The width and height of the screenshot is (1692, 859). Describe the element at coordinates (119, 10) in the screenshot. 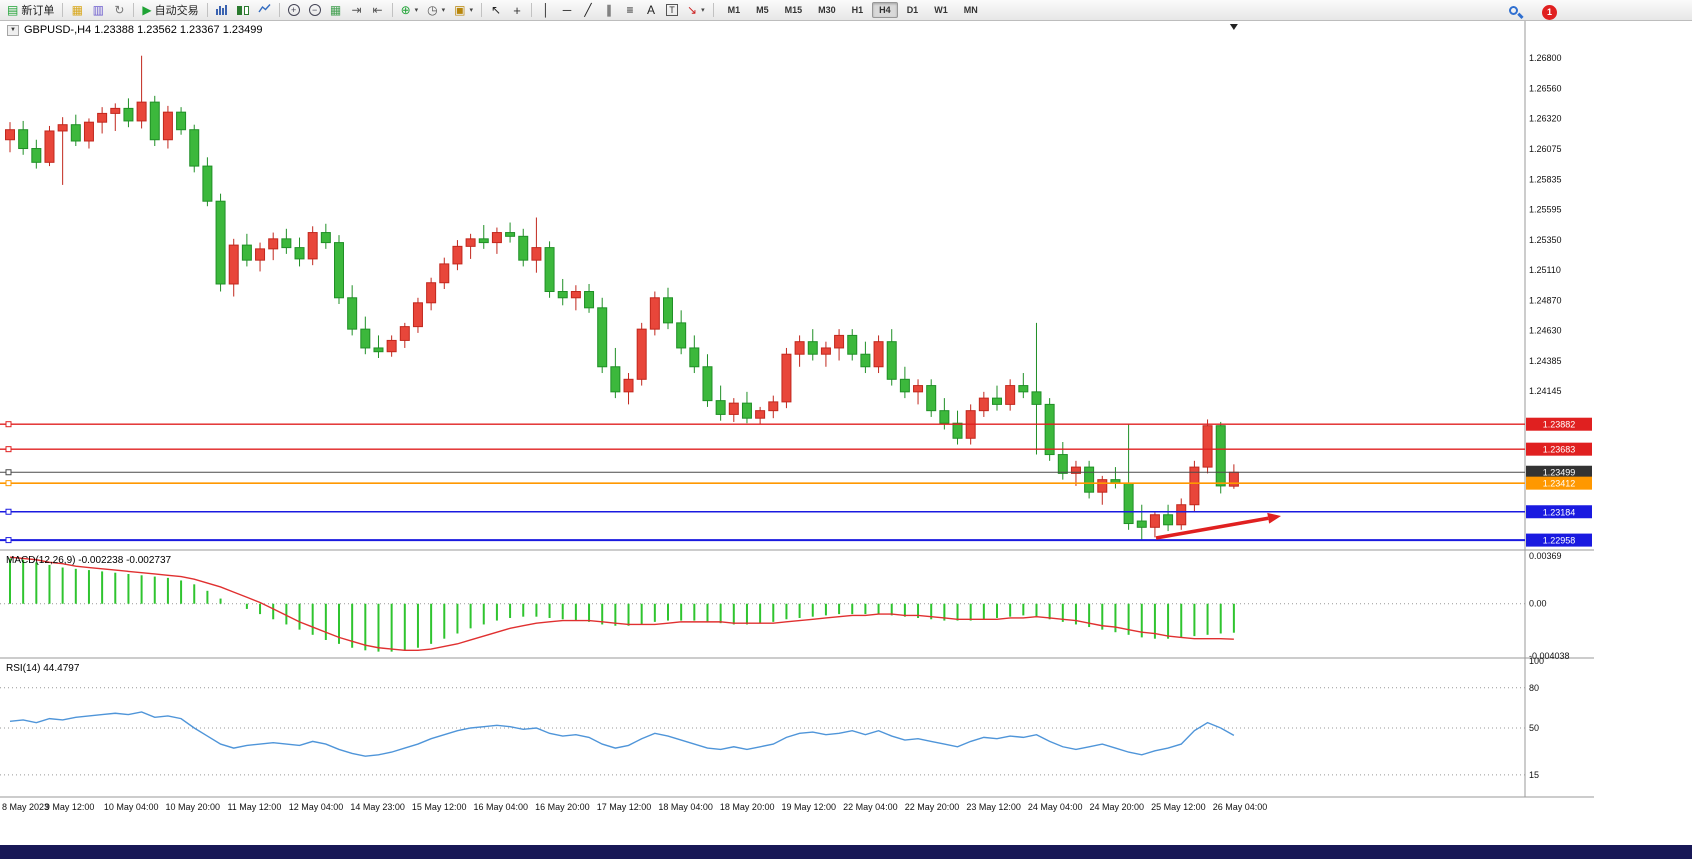

I see `refresh-button: ↻` at that location.